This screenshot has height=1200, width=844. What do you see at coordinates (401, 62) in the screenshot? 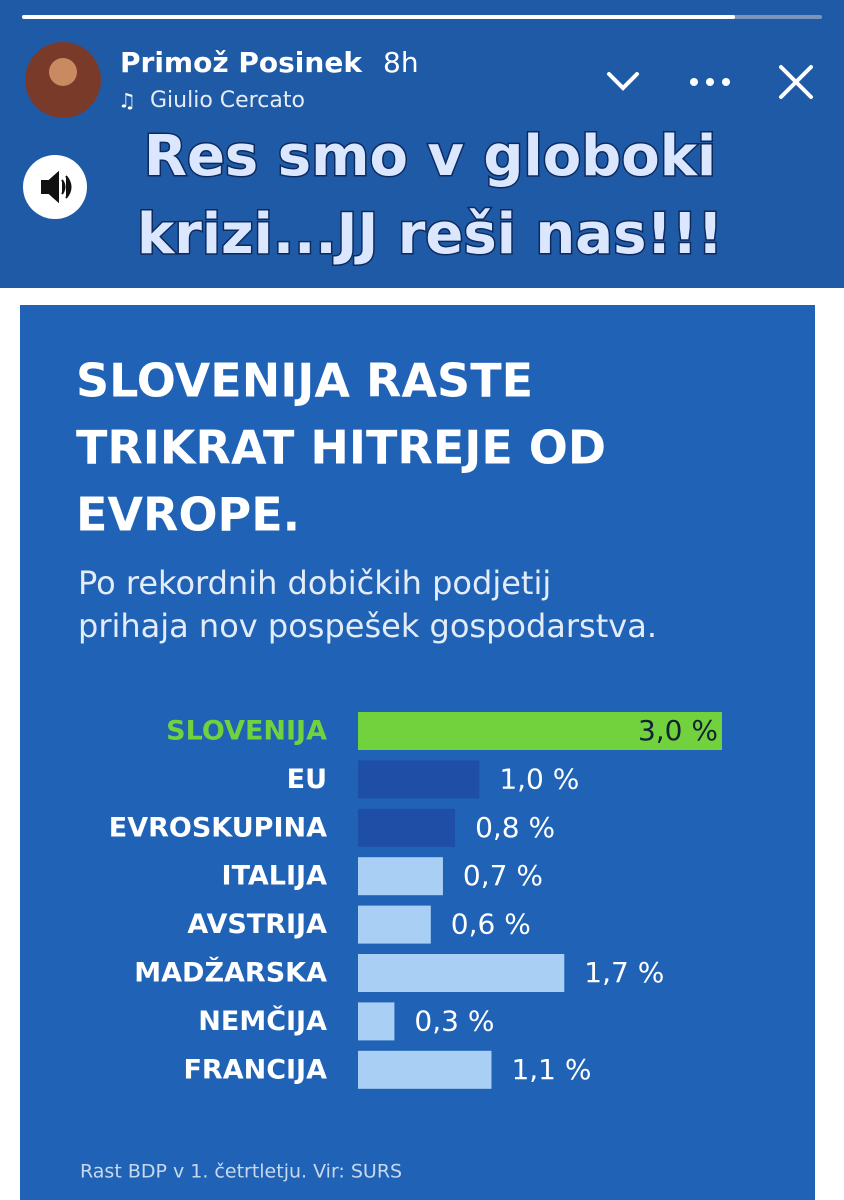
I see `post-time: 8h` at bounding box center [401, 62].